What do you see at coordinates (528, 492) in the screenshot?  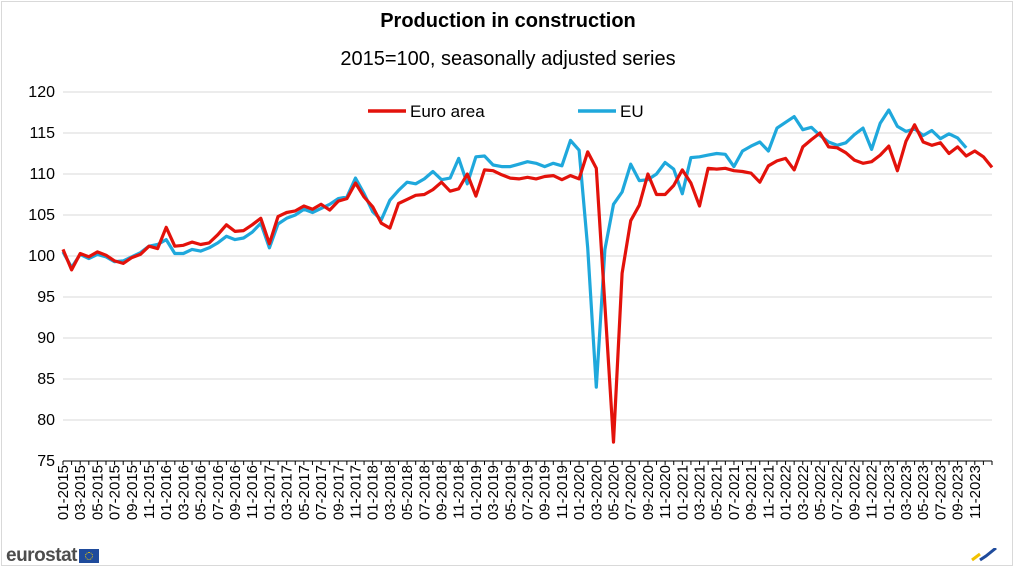 I see `x-tick-label: 07-2019` at bounding box center [528, 492].